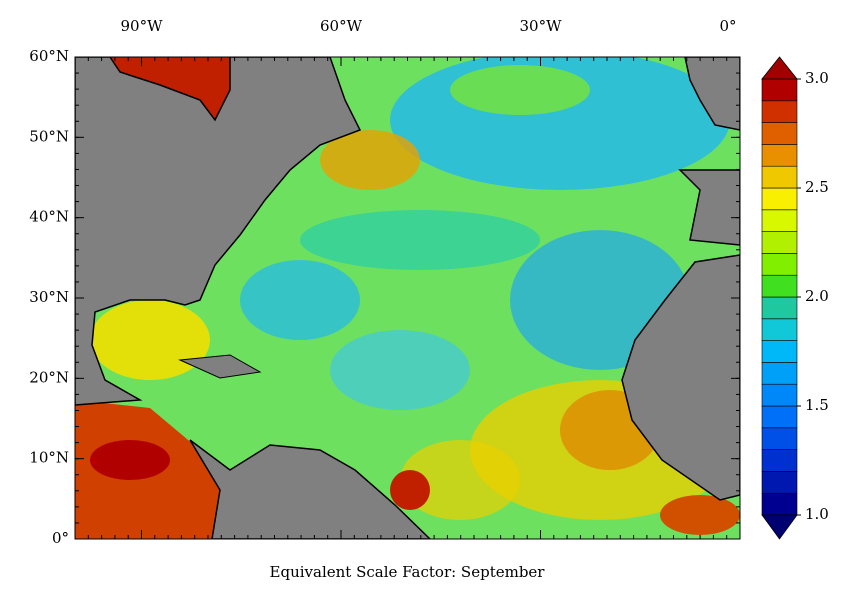 This screenshot has height=596, width=853. I want to click on lon-tick-label: 60°W, so click(341, 26).